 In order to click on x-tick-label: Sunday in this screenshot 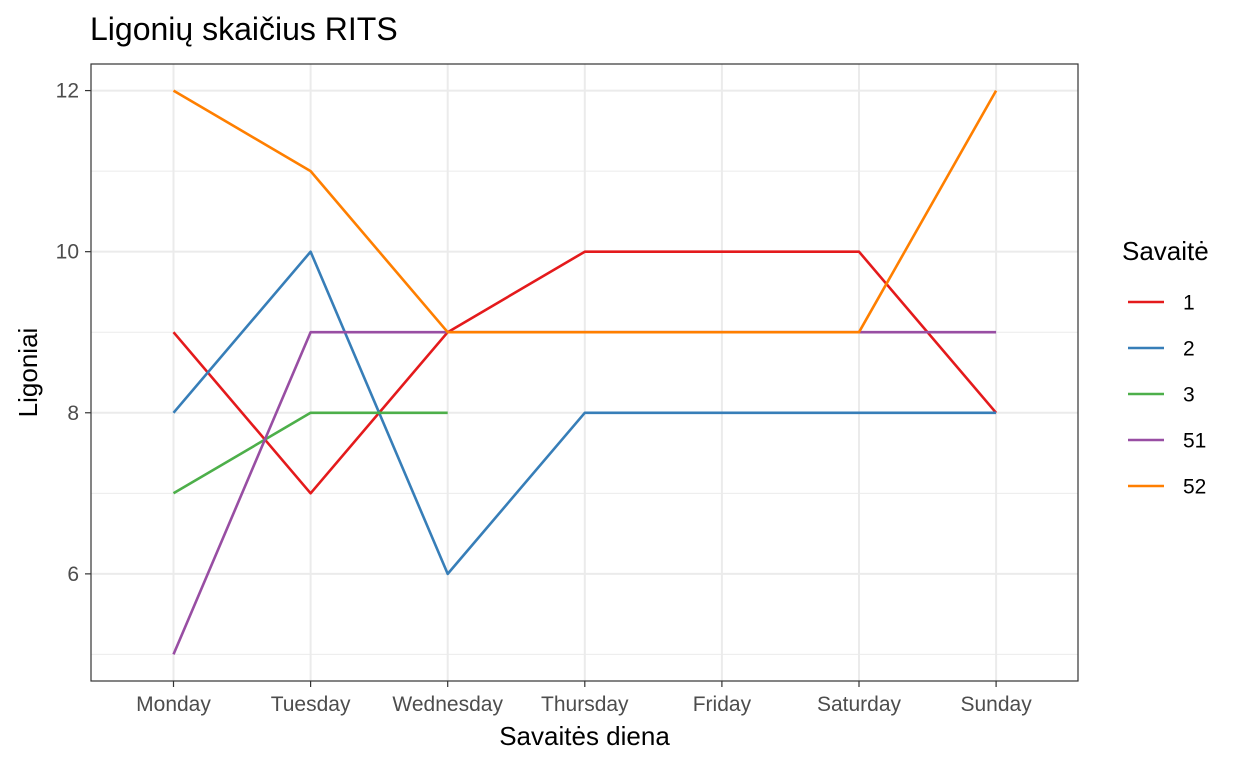, I will do `click(996, 704)`.